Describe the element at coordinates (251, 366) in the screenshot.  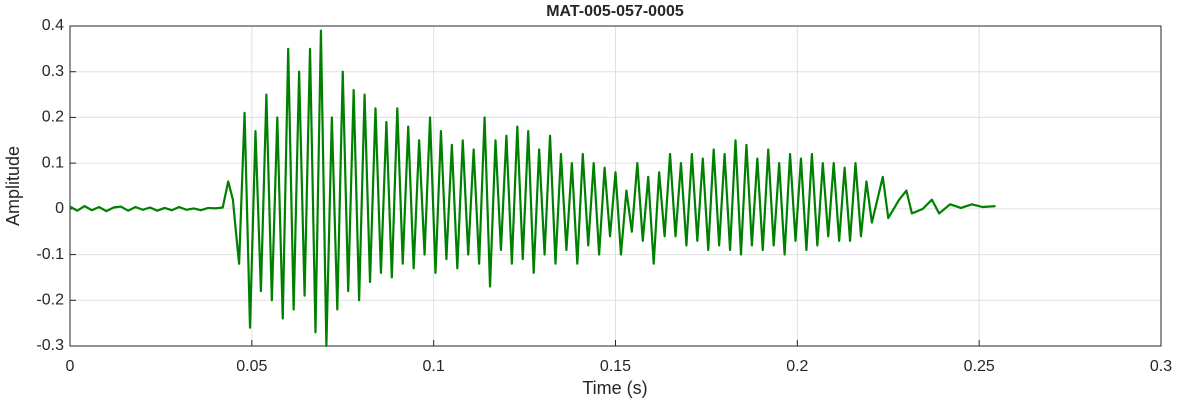
I see `x-tick-label: 0.05` at that location.